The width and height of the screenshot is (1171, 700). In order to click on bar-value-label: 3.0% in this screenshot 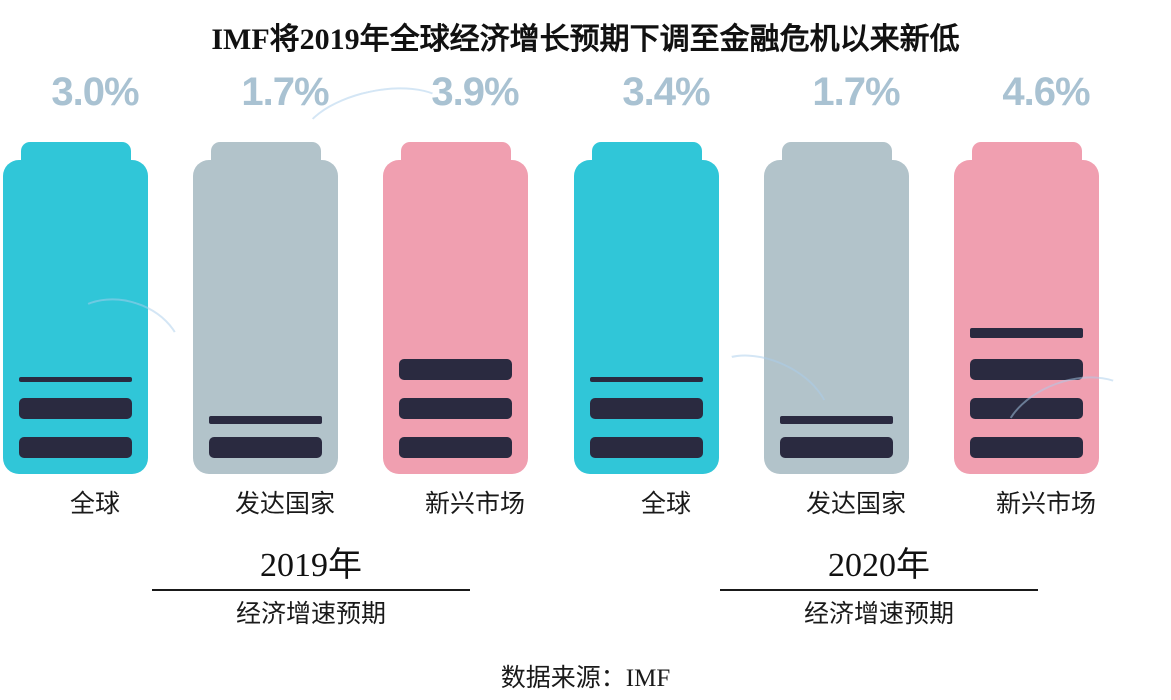, I will do `click(95, 92)`.